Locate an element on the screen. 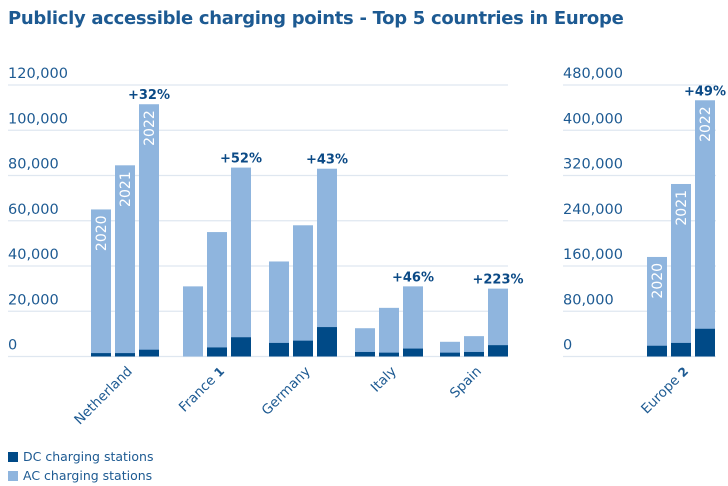  x-category-label: Italy is located at coordinates (384, 380).